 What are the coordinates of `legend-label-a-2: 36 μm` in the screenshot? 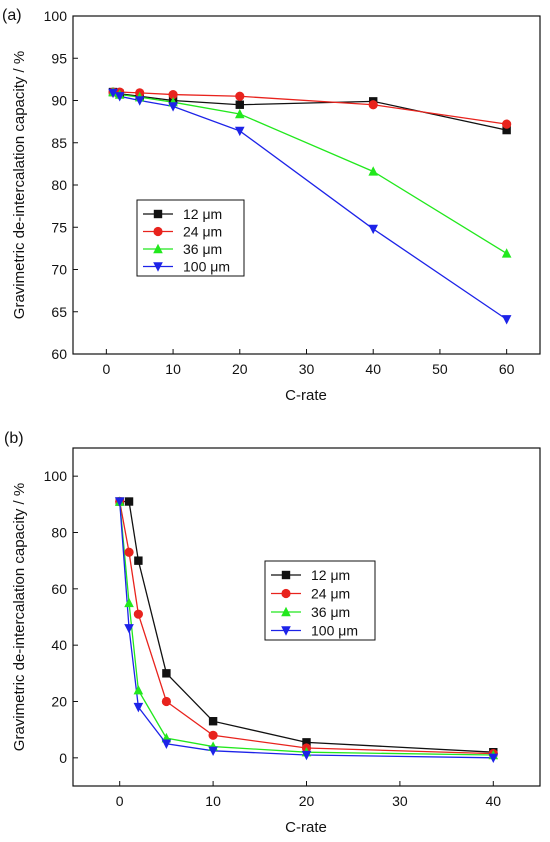 It's located at (202, 249).